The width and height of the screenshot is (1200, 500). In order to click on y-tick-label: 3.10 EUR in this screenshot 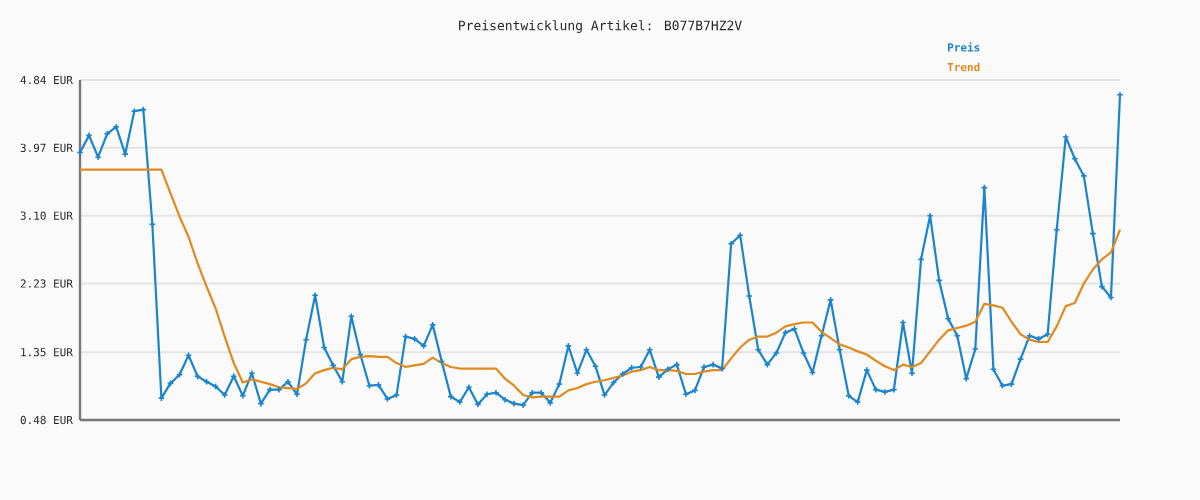, I will do `click(46, 215)`.